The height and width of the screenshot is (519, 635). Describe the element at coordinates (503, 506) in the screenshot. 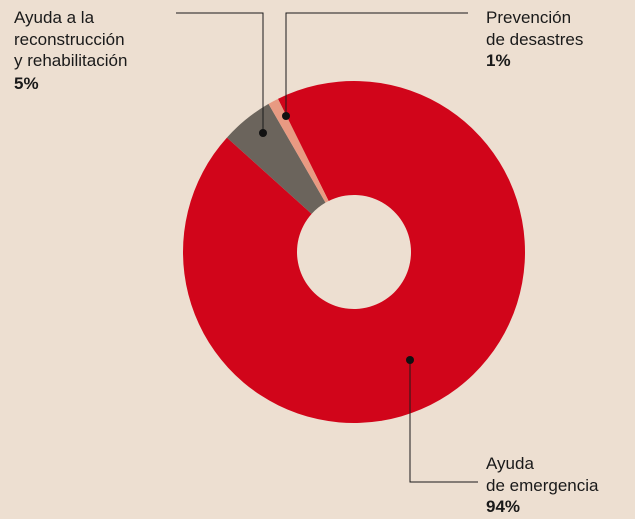

I see `value-label: 94%` at that location.